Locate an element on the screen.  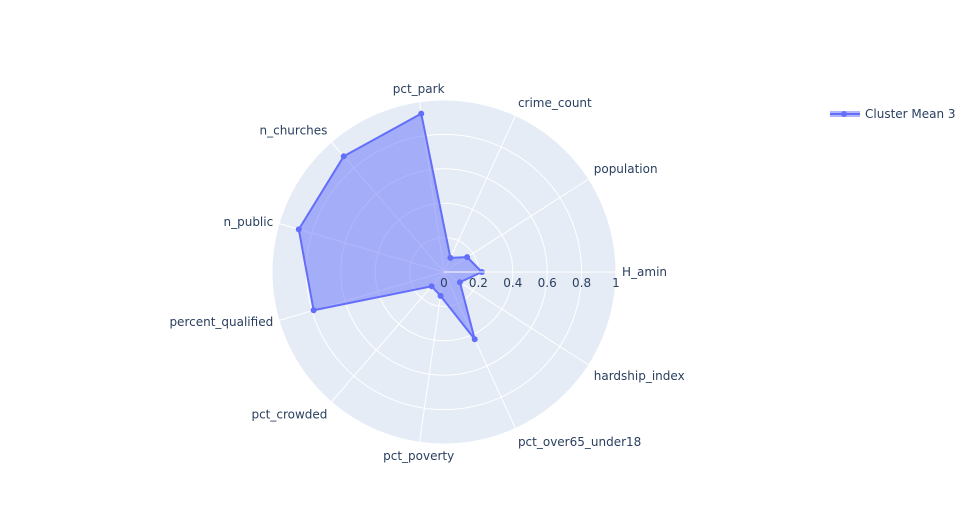
data-point-pct_crowded is located at coordinates (431, 286).